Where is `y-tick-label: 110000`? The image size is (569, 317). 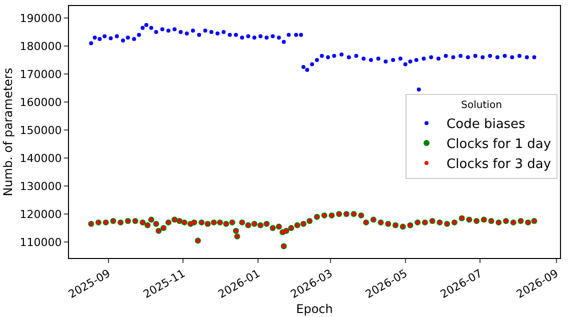
y-tick-label: 110000 is located at coordinates (41, 242).